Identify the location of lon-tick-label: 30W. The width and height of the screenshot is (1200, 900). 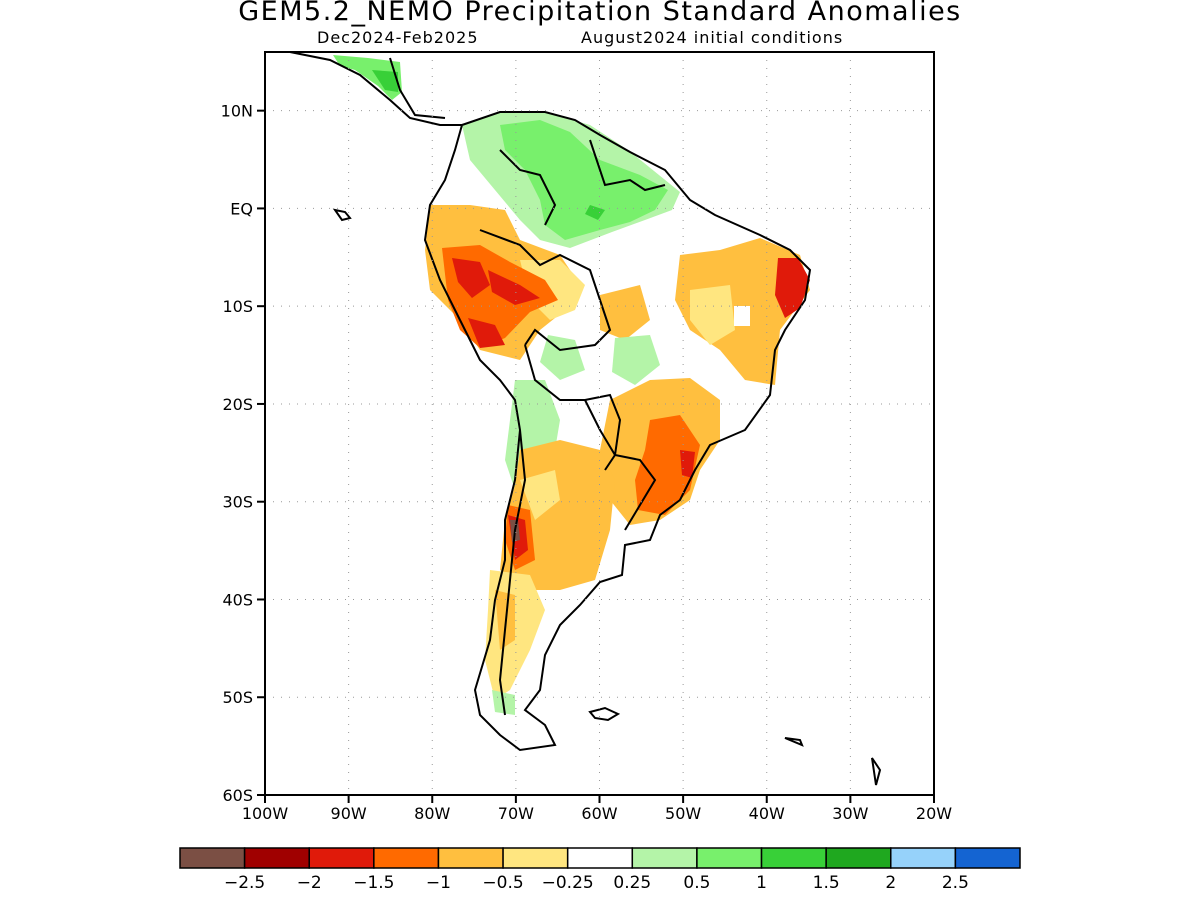
(850, 813).